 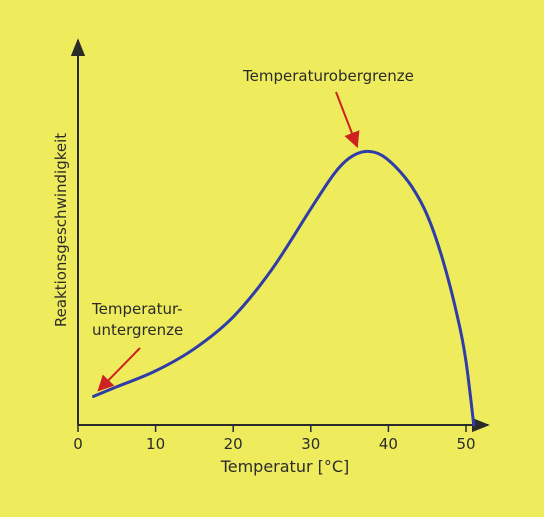 What do you see at coordinates (61, 230) in the screenshot?
I see `y-axis-label: Reaktionsgeschwindigkeit` at bounding box center [61, 230].